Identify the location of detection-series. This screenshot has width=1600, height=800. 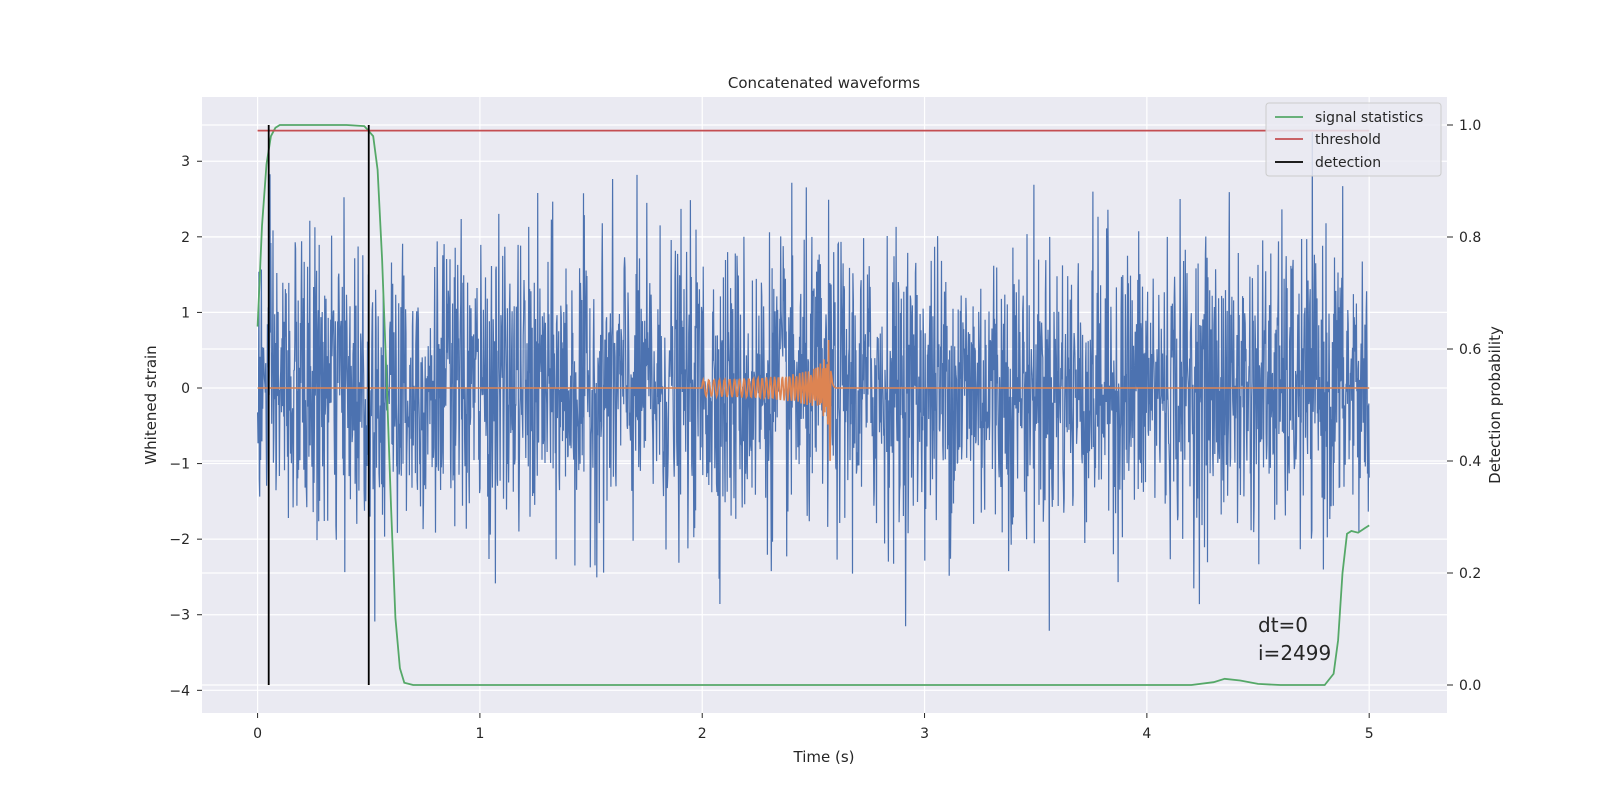
(318, 405).